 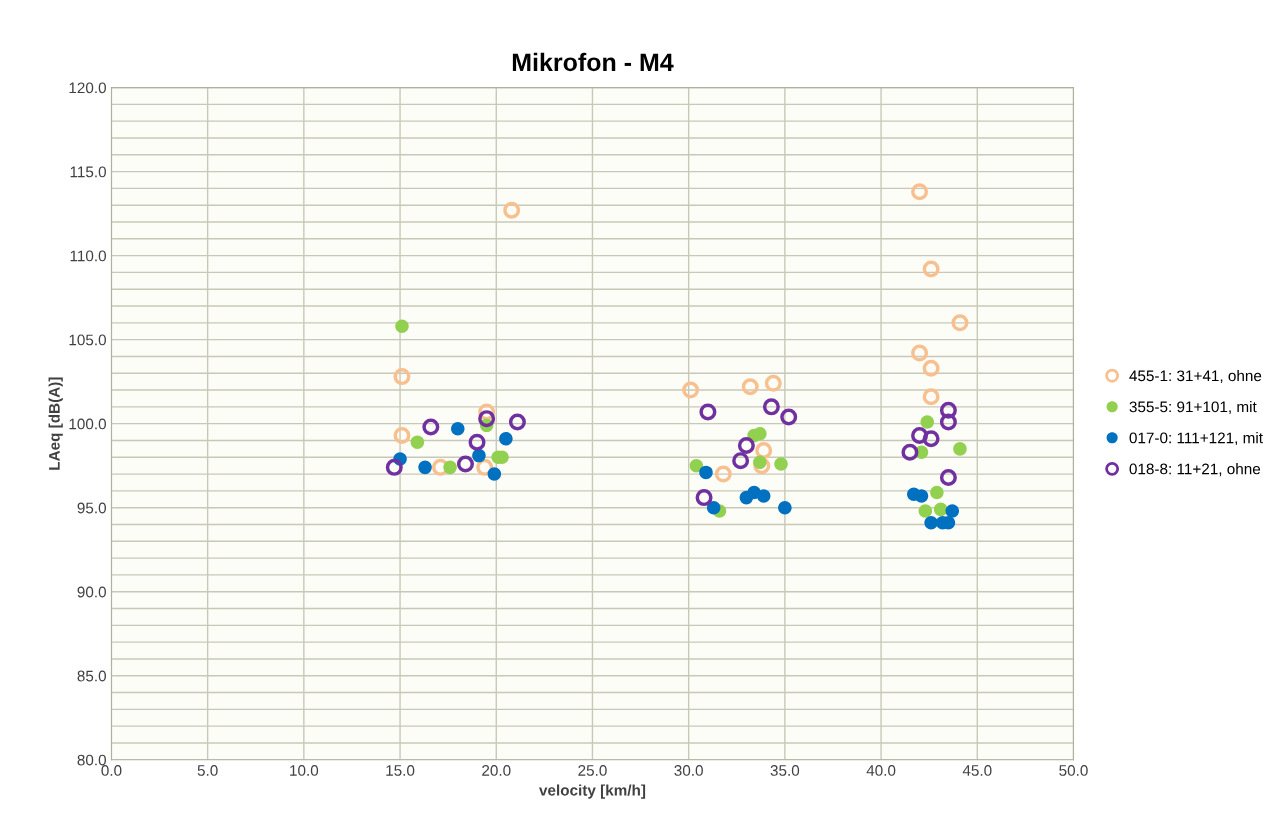 I want to click on y-tick-label: 115.0, so click(x=88, y=172).